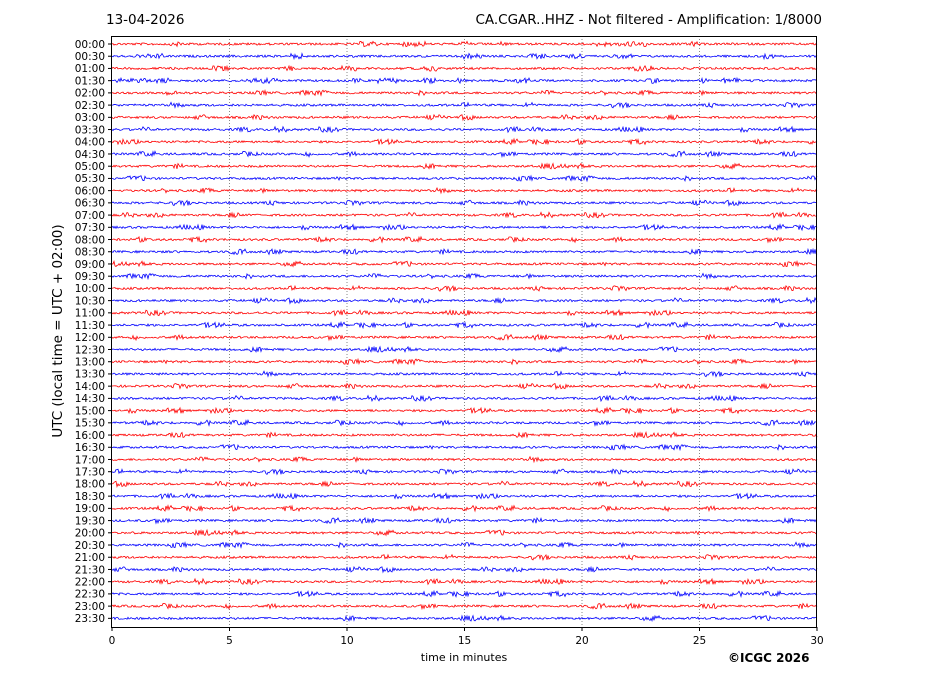 Image resolution: width=927 pixels, height=696 pixels. Describe the element at coordinates (90, 619) in the screenshot. I see `y-tick-label: 23:30` at that location.